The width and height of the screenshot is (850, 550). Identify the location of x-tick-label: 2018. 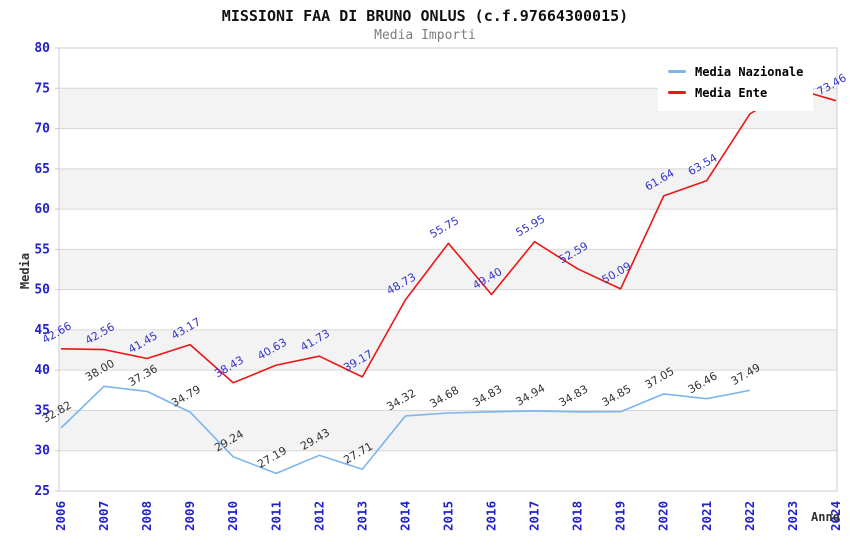
(577, 516).